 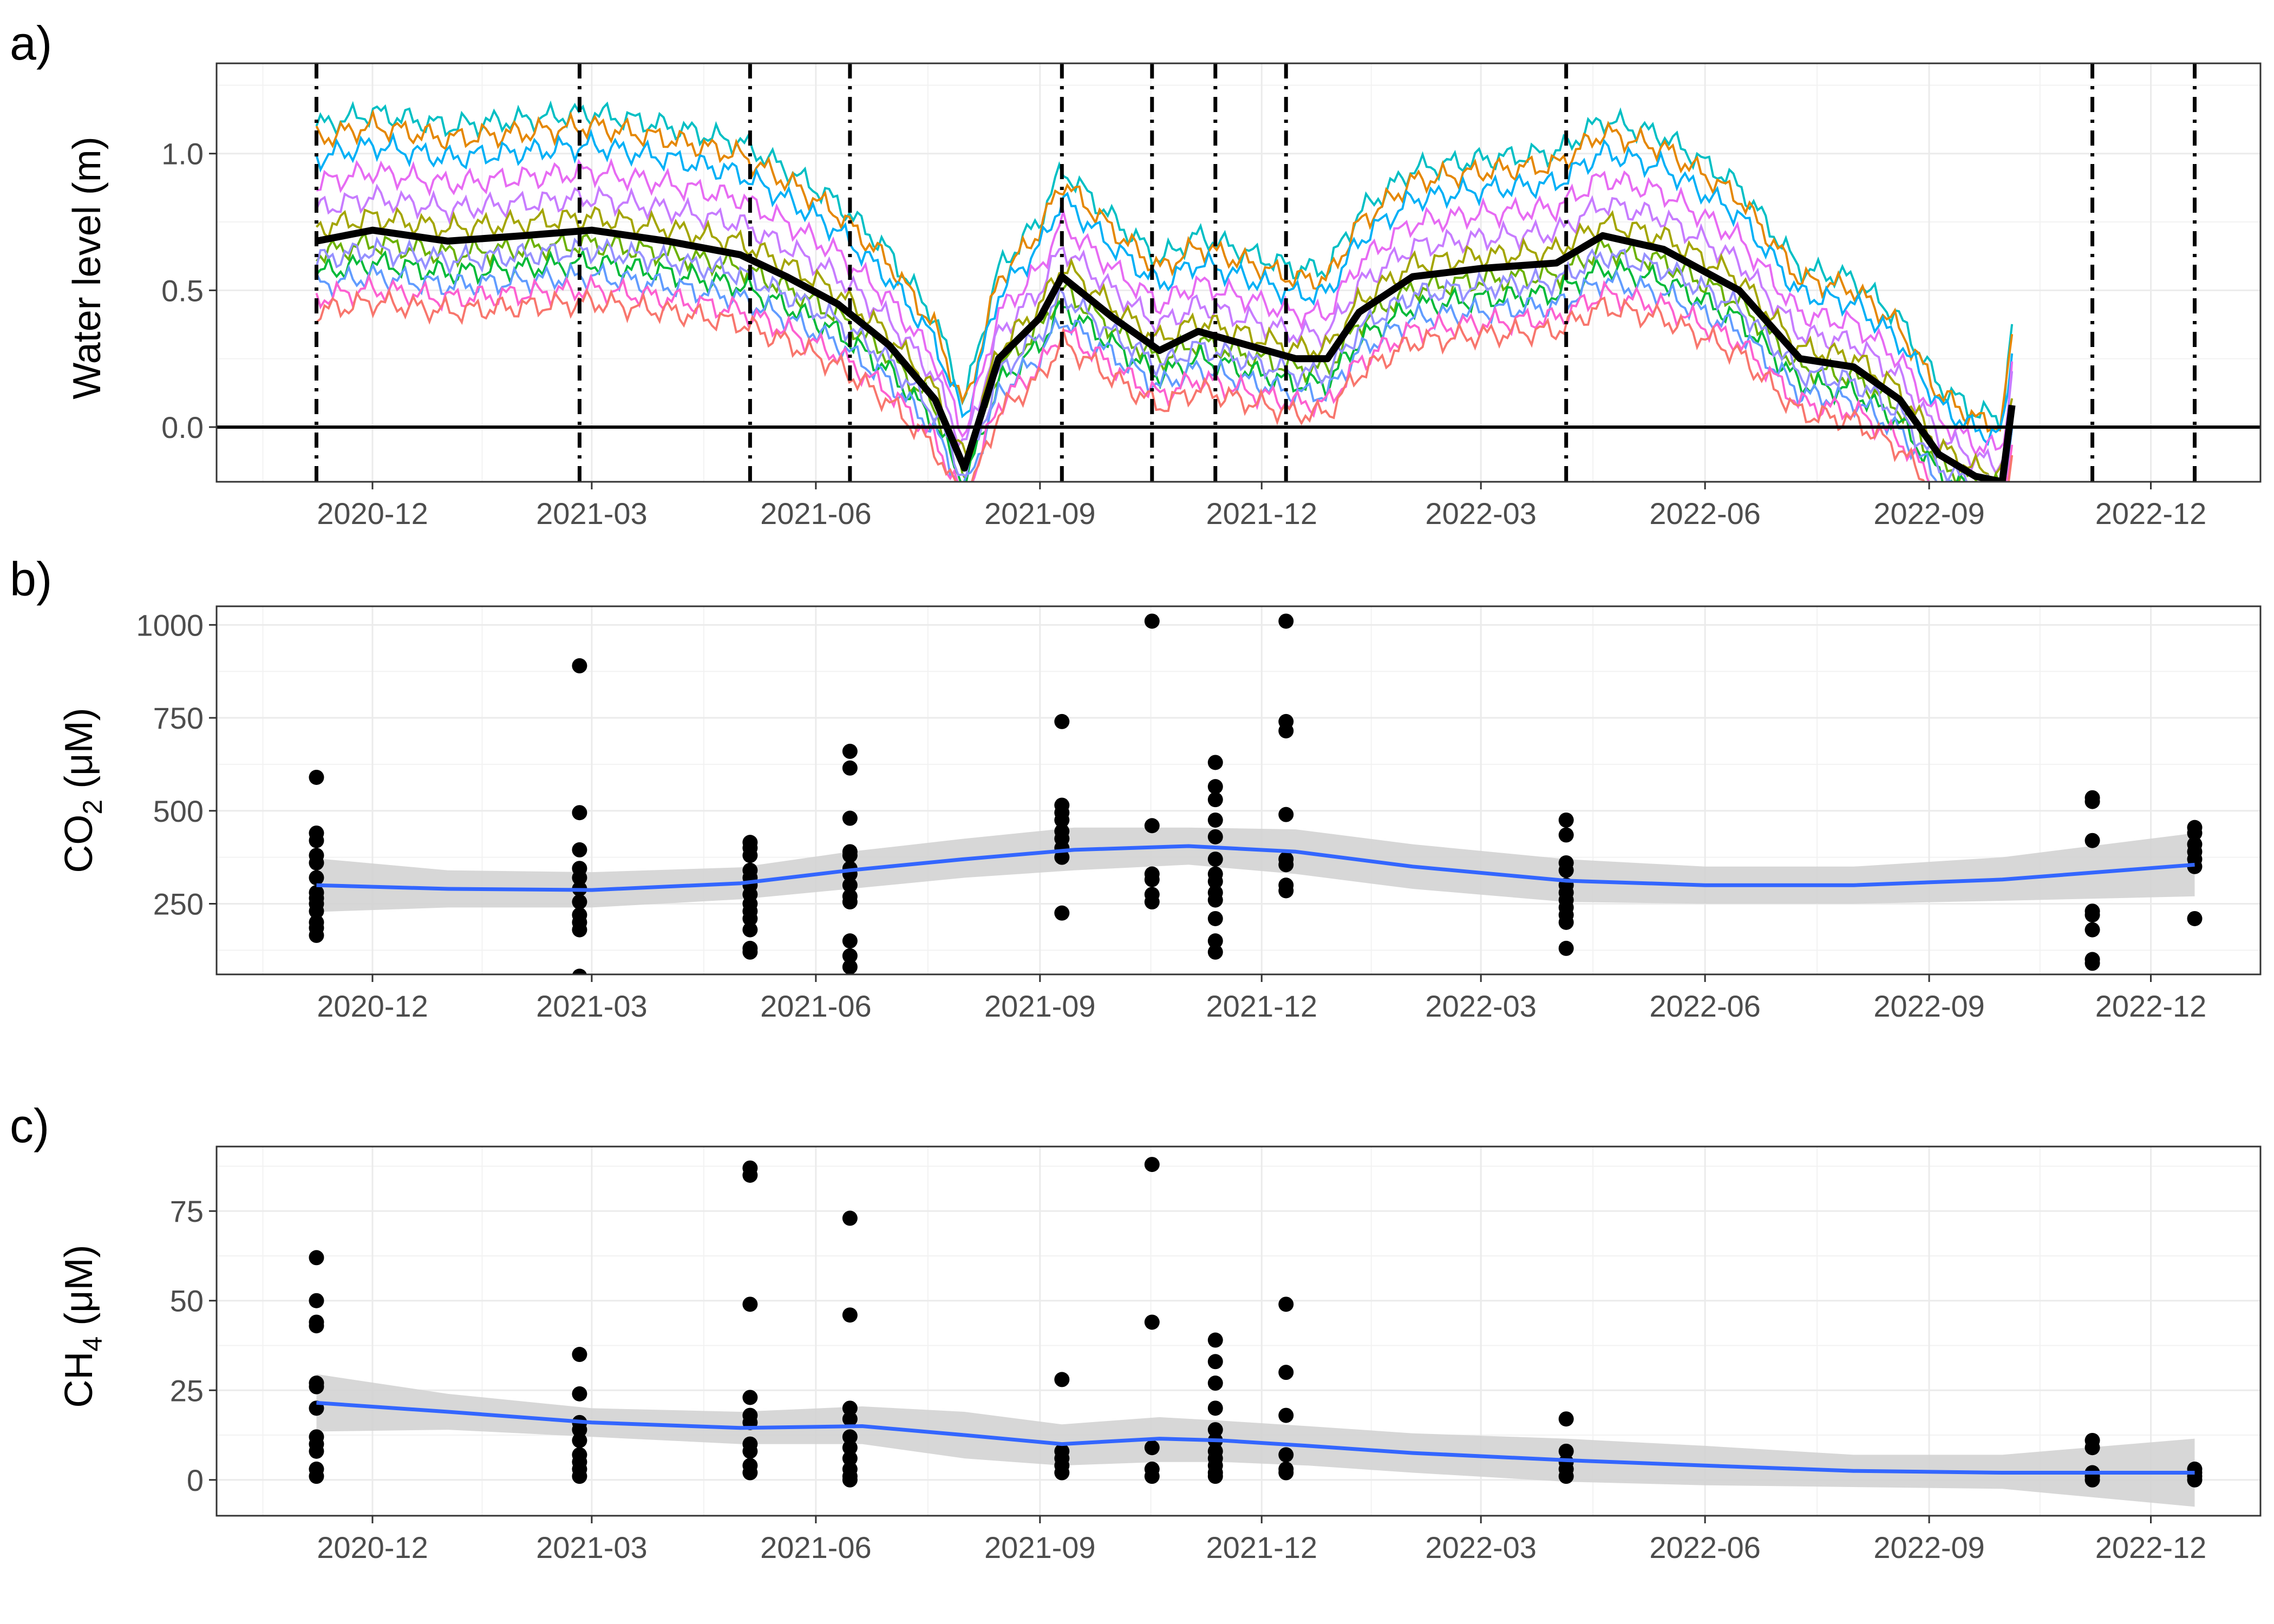 I want to click on y-tick-label: 0.0, so click(x=182, y=427).